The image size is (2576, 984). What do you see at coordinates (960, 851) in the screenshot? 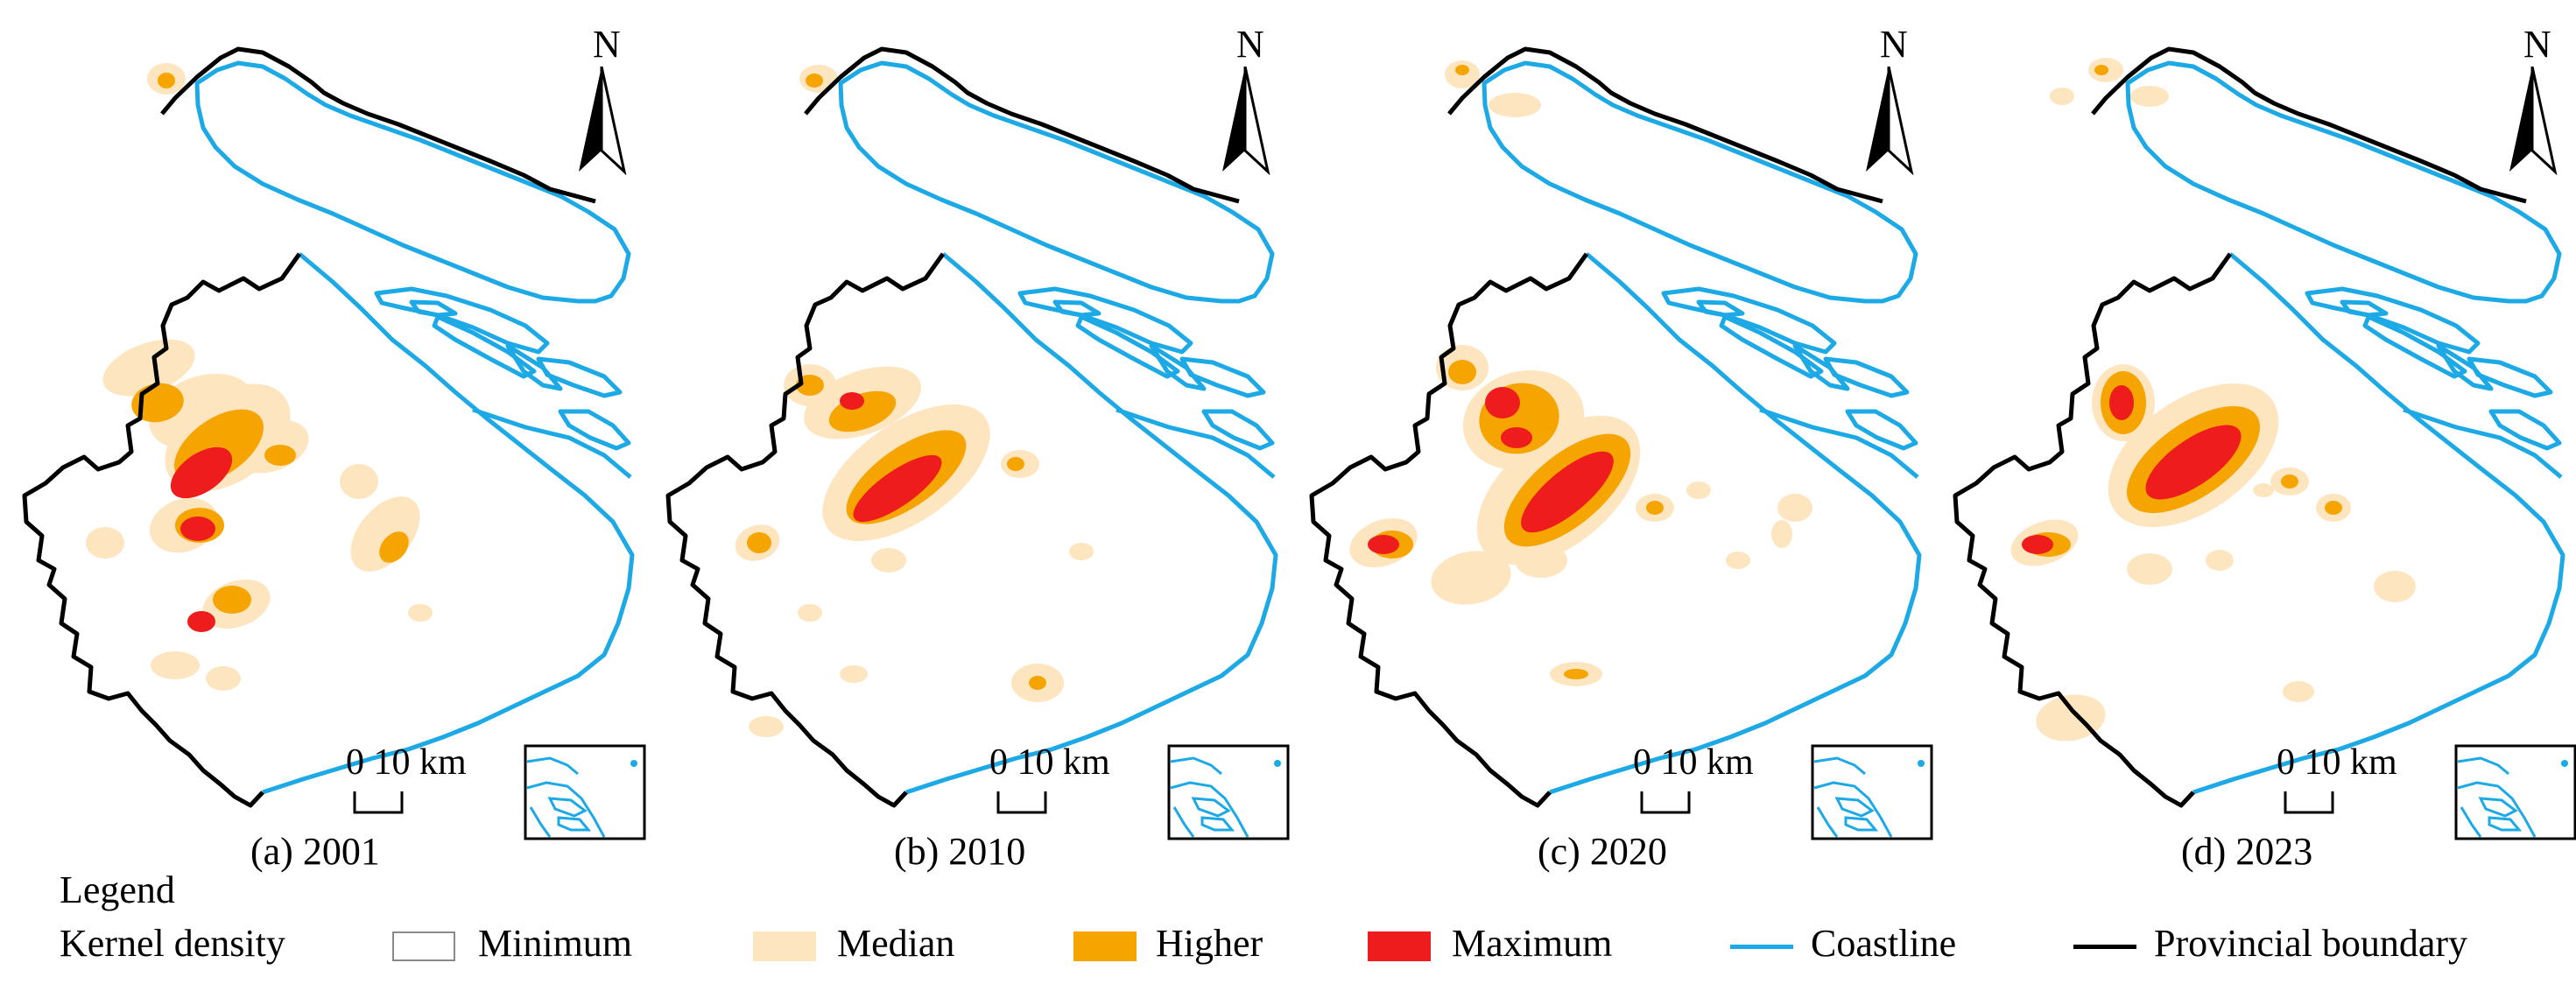
I see `panel-caption: (b) 2010` at bounding box center [960, 851].